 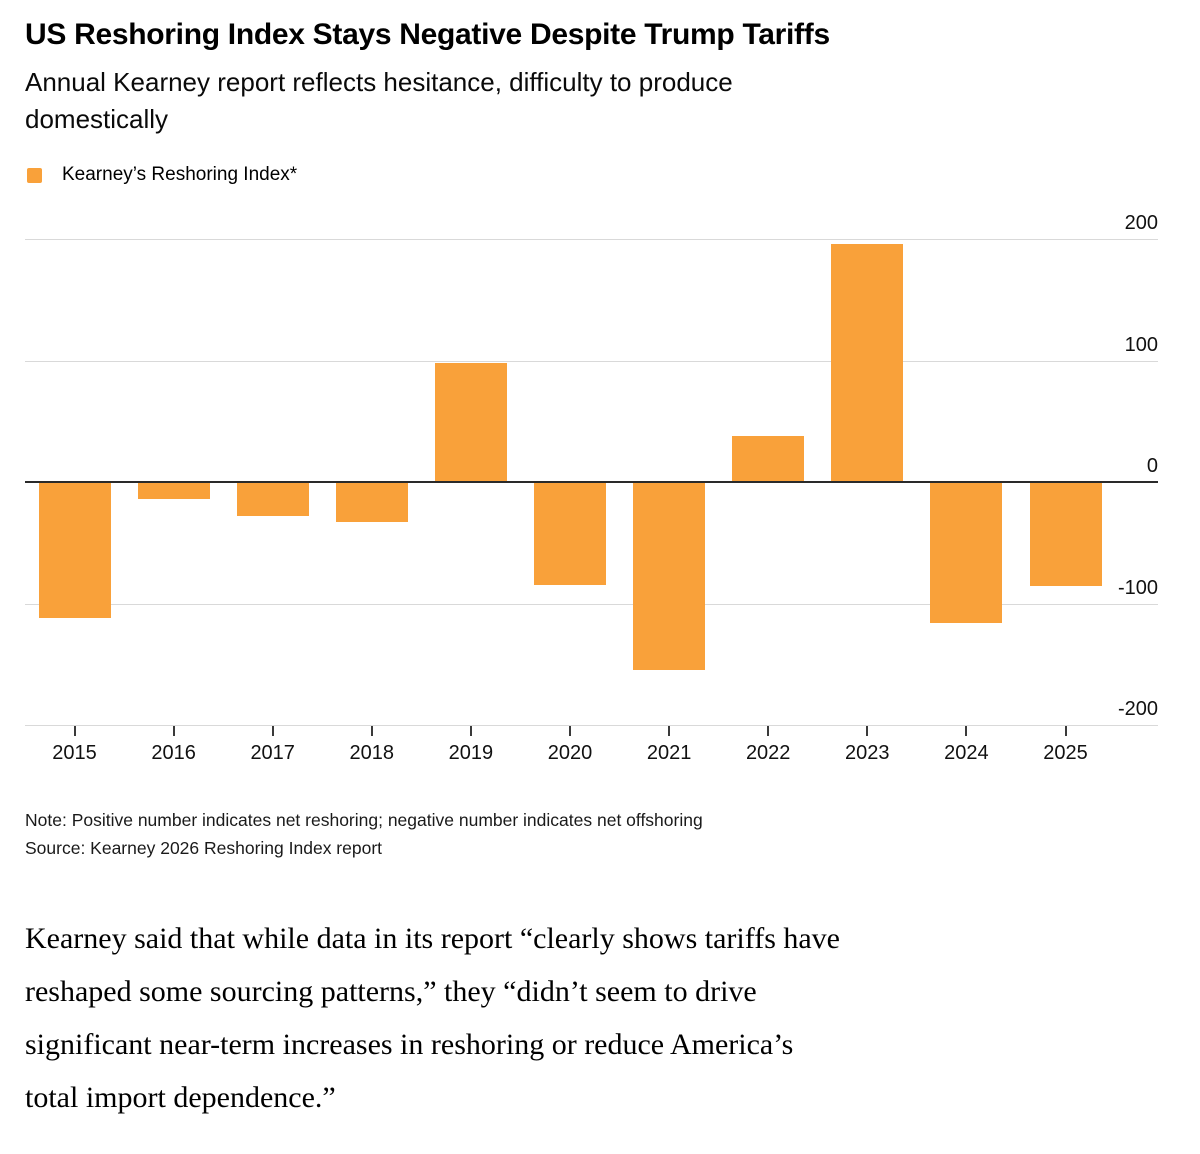 I want to click on y-axis-label--100: -100, so click(x=1137, y=587).